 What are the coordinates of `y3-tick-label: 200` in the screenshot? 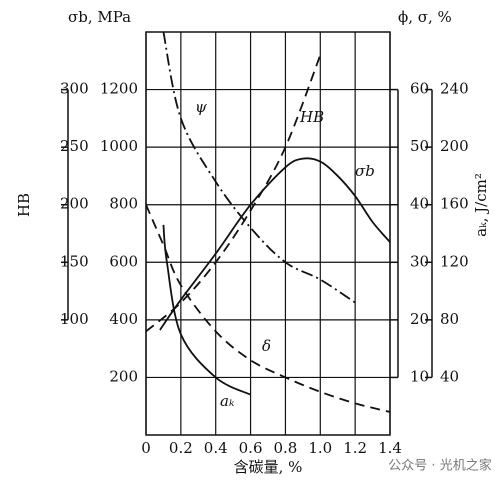 It's located at (74, 204).